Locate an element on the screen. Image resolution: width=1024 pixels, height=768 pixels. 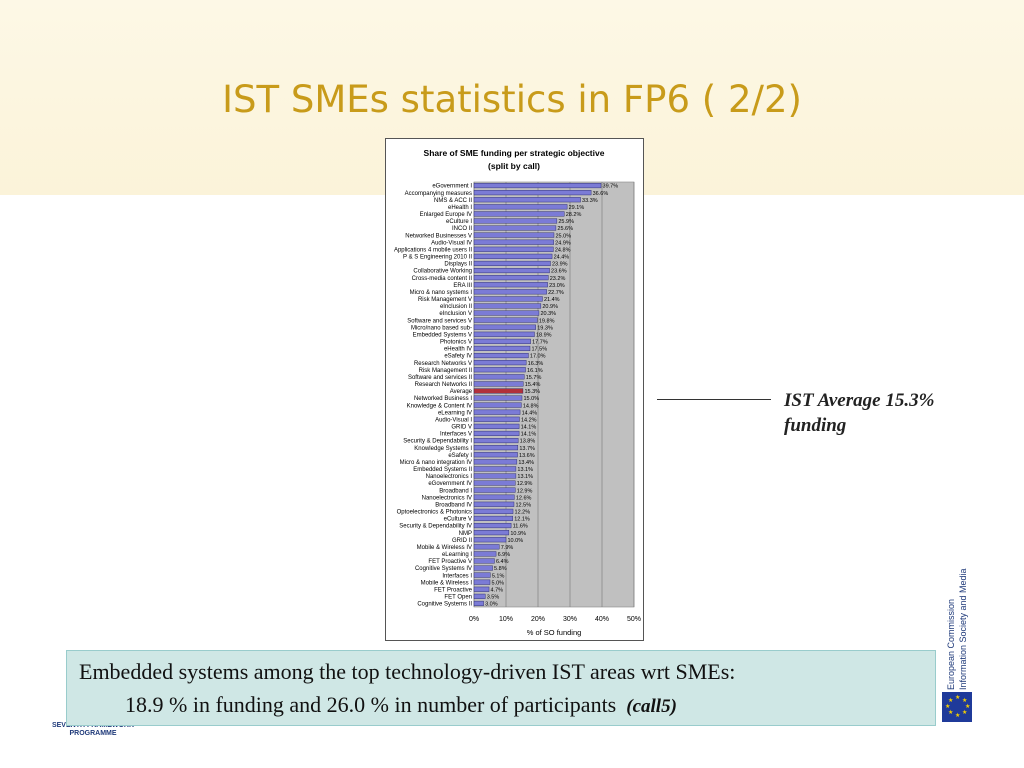
x-tick-label: 30% is located at coordinates (570, 619).